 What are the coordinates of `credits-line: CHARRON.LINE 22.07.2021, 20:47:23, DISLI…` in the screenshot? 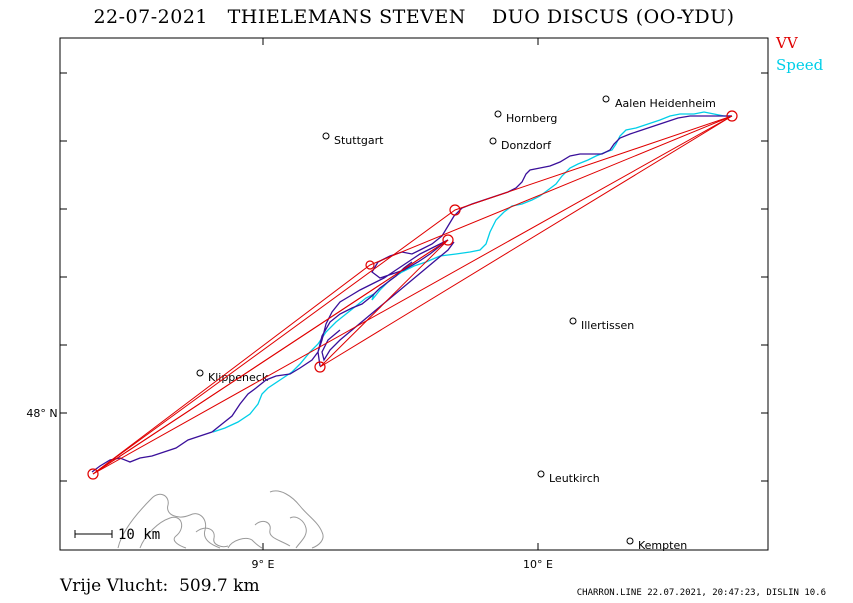 It's located at (701, 593).